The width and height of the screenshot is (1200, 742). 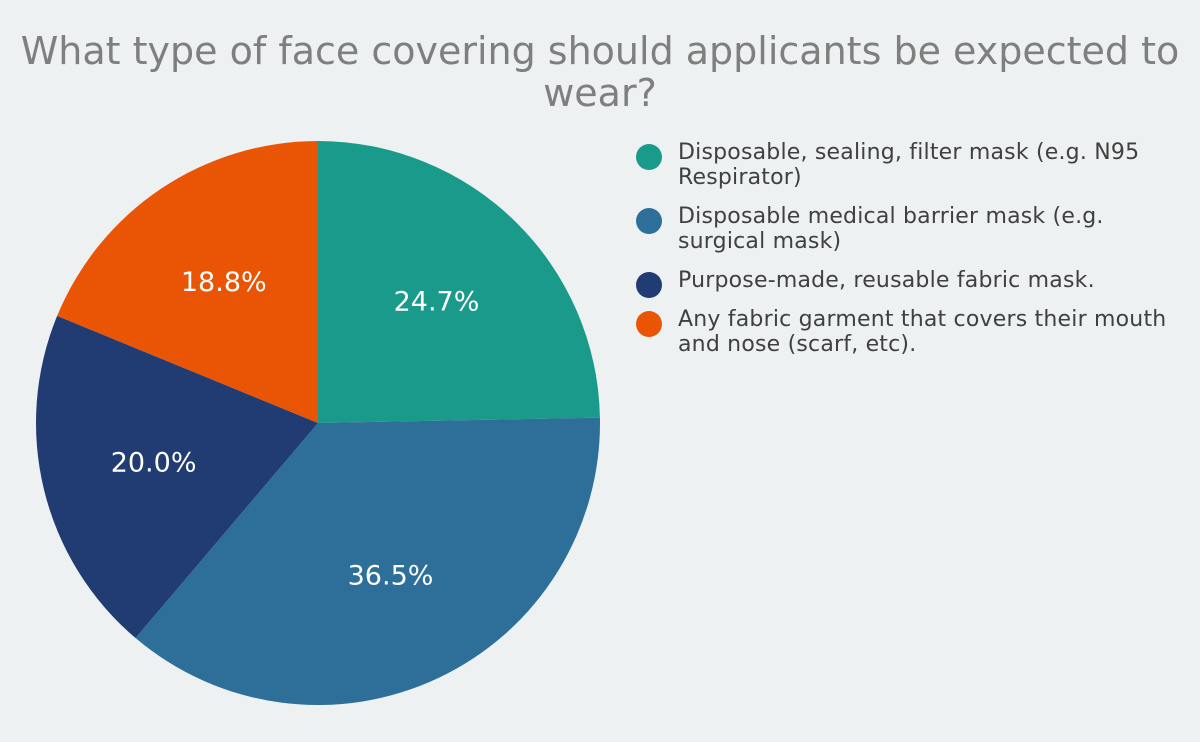 I want to click on legend-item-fabric-mask: Purpose-made, reusable fabric mask., so click(x=908, y=283).